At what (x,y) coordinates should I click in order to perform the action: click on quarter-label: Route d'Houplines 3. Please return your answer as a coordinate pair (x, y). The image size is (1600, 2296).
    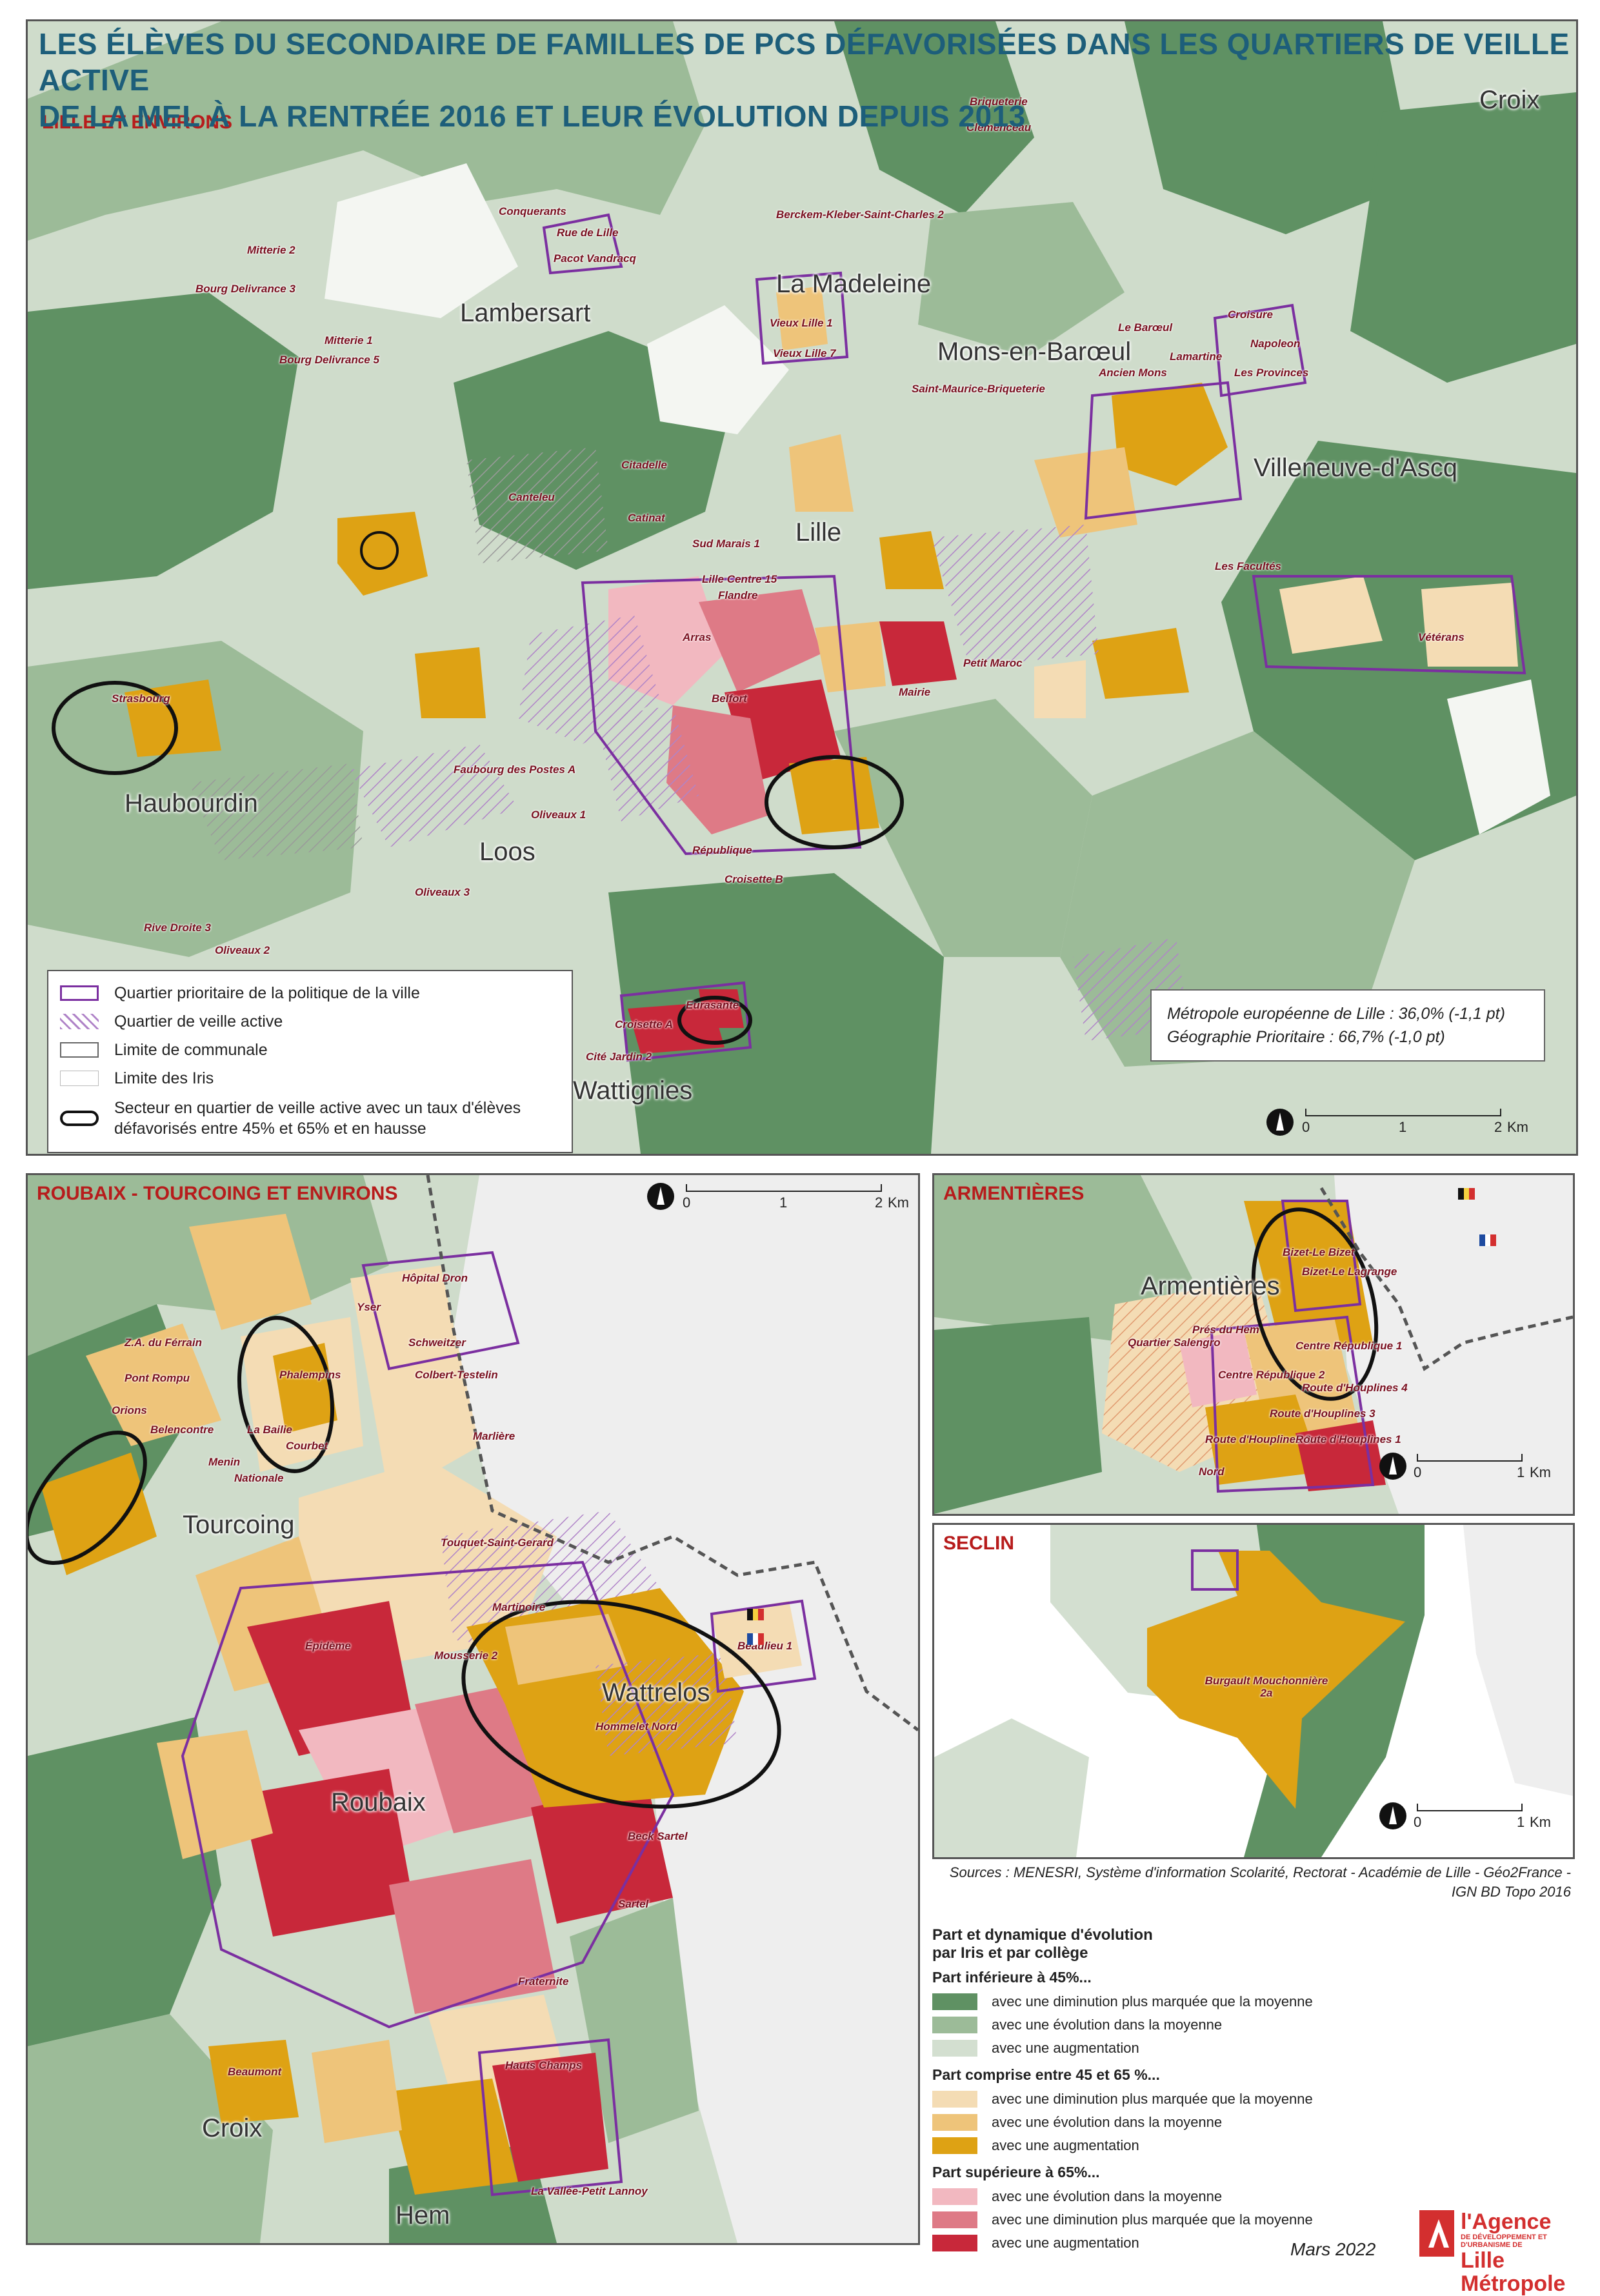
    Looking at the image, I should click on (1322, 1413).